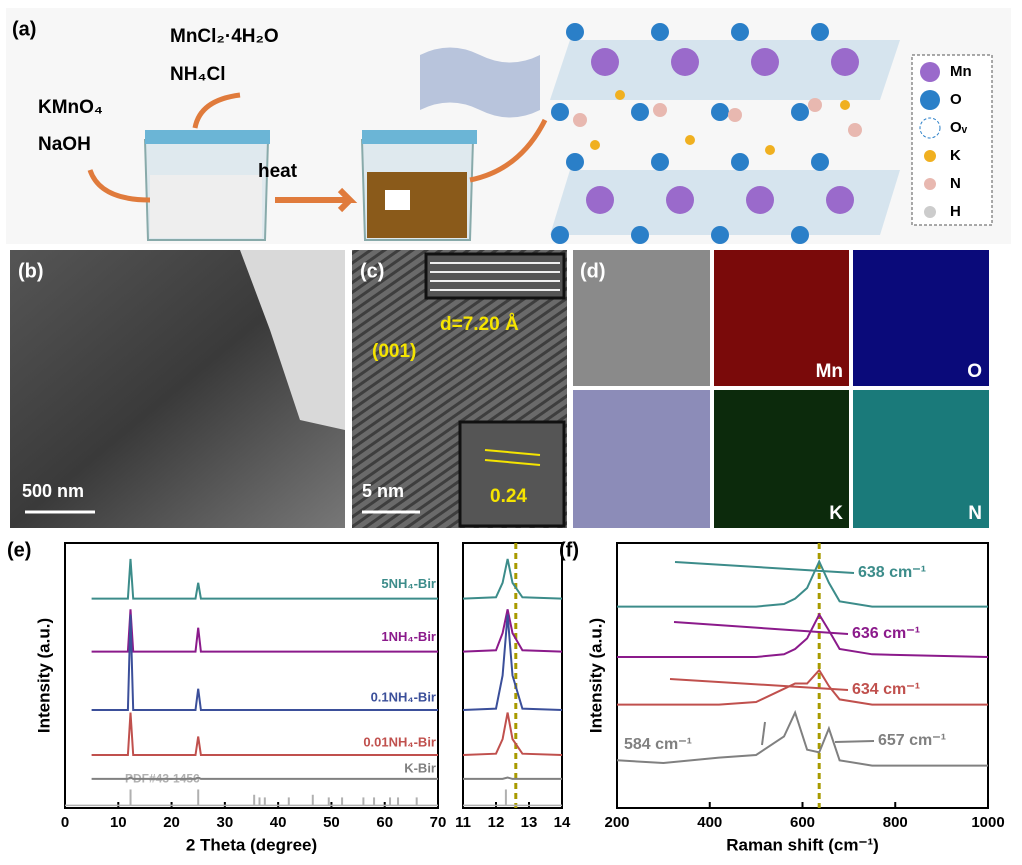 The image size is (1022, 865). What do you see at coordinates (829, 371) in the screenshot?
I see `element-label: Mn` at bounding box center [829, 371].